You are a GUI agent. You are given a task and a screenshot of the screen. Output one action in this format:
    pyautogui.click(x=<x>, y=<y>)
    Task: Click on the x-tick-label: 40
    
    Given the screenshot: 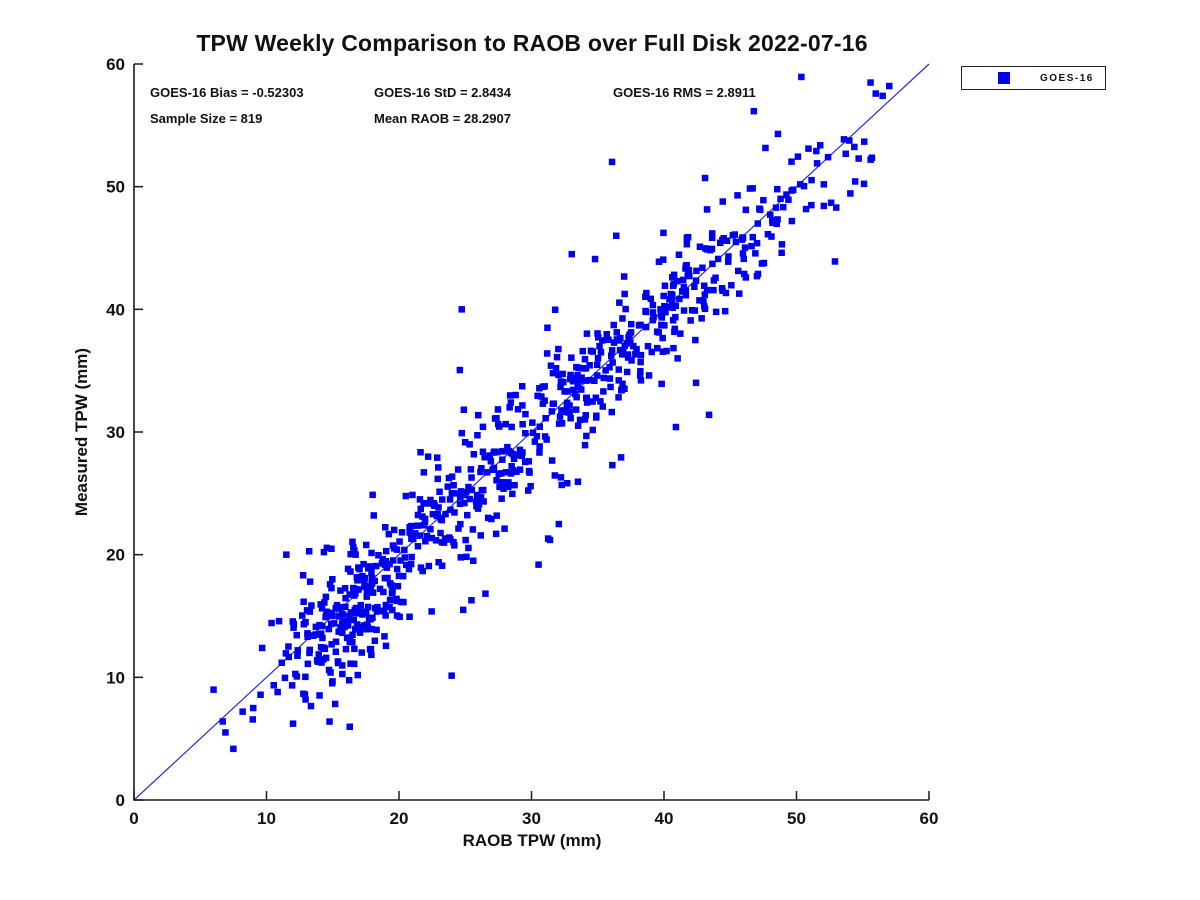 What is the action you would take?
    pyautogui.click(x=664, y=818)
    